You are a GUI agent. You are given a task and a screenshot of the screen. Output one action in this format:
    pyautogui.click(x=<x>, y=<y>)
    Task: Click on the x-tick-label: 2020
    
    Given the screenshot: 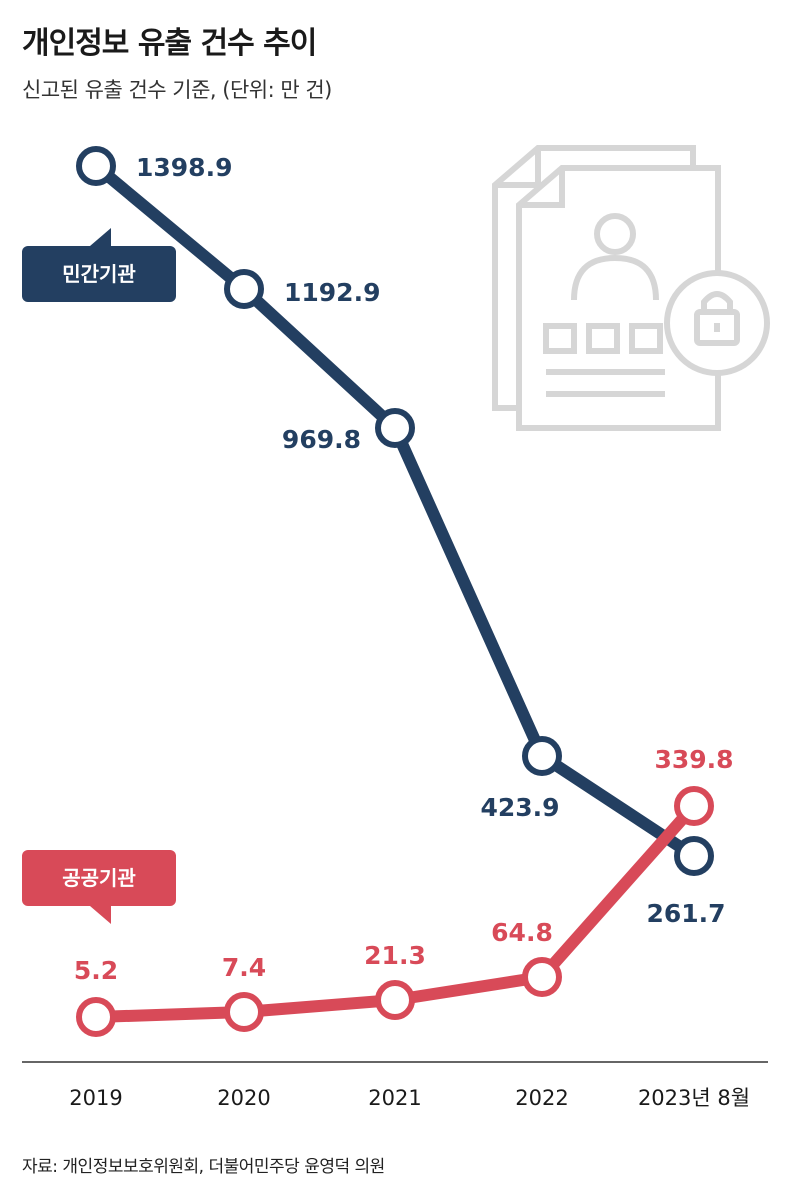 What is the action you would take?
    pyautogui.click(x=243, y=1098)
    